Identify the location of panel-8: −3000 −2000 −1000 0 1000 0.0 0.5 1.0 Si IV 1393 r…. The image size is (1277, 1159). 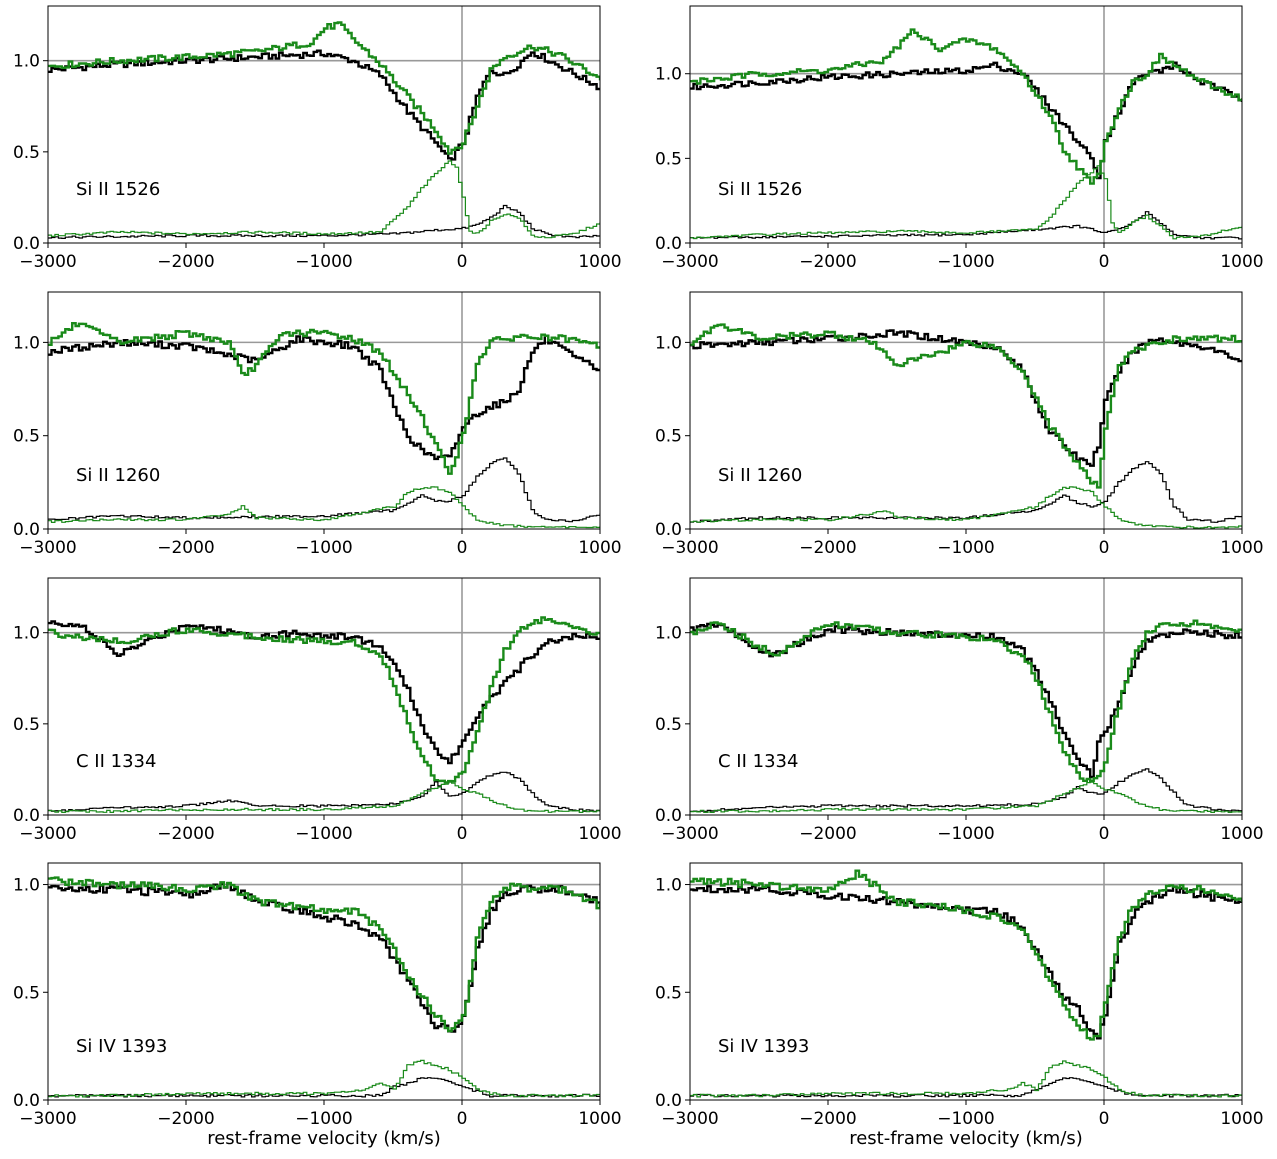
(959, 1005).